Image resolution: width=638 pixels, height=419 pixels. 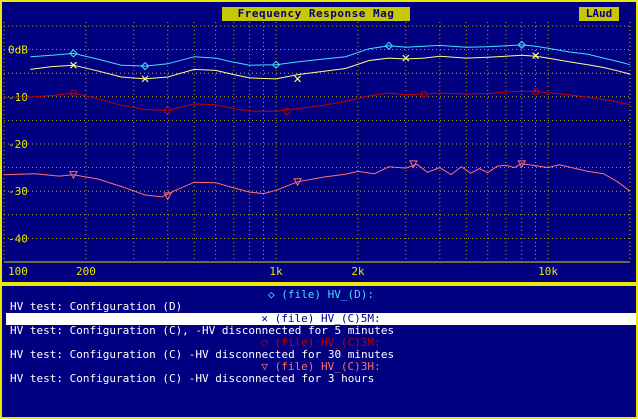 I want to click on legend-series-label: (file) HV_(D):, so click(x=327, y=294).